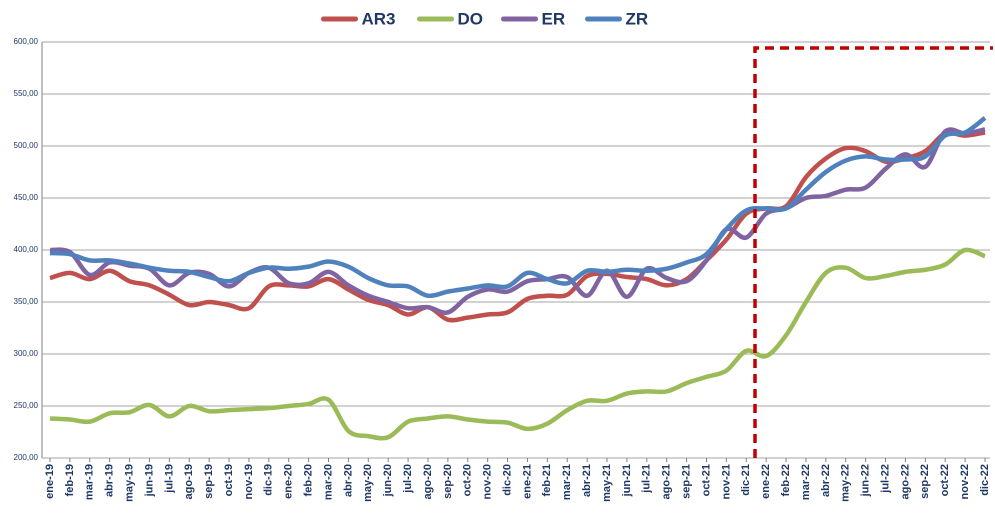 The height and width of the screenshot is (515, 995). What do you see at coordinates (26, 301) in the screenshot?
I see `y-tick-label: 350,00` at bounding box center [26, 301].